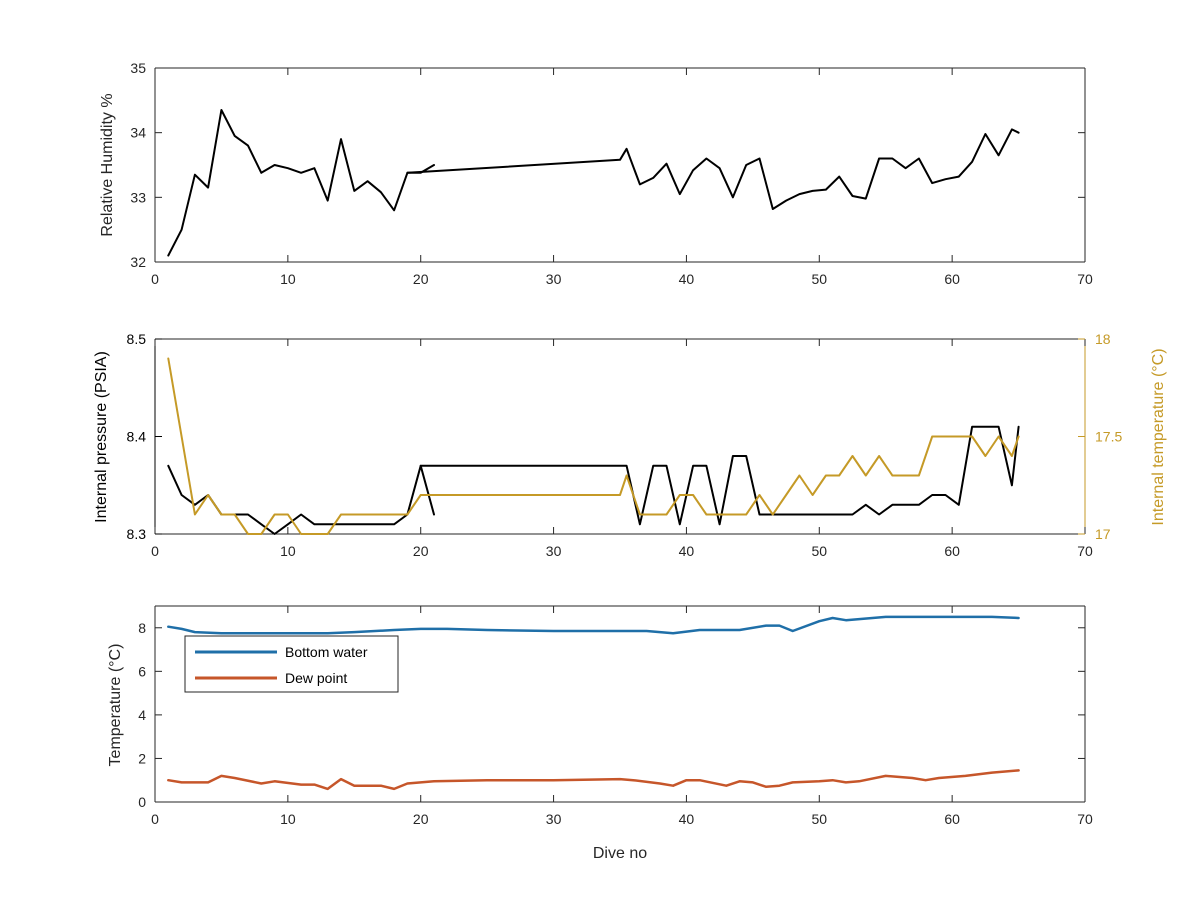  Describe the element at coordinates (101, 437) in the screenshot. I see `pressure-y-label: Internal pressure (PSIA)` at that location.